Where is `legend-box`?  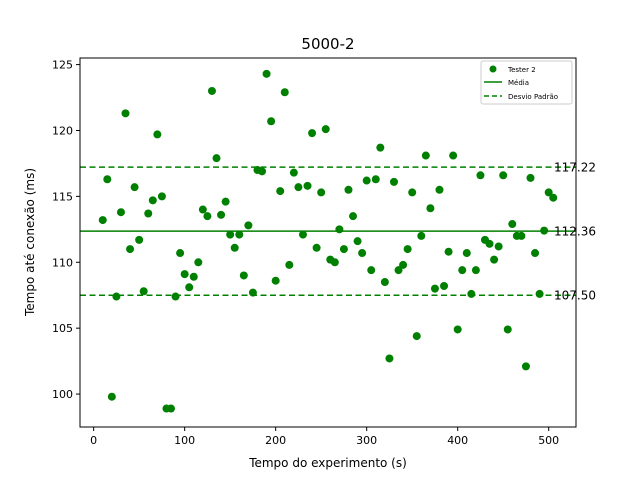 legend-box is located at coordinates (526, 82).